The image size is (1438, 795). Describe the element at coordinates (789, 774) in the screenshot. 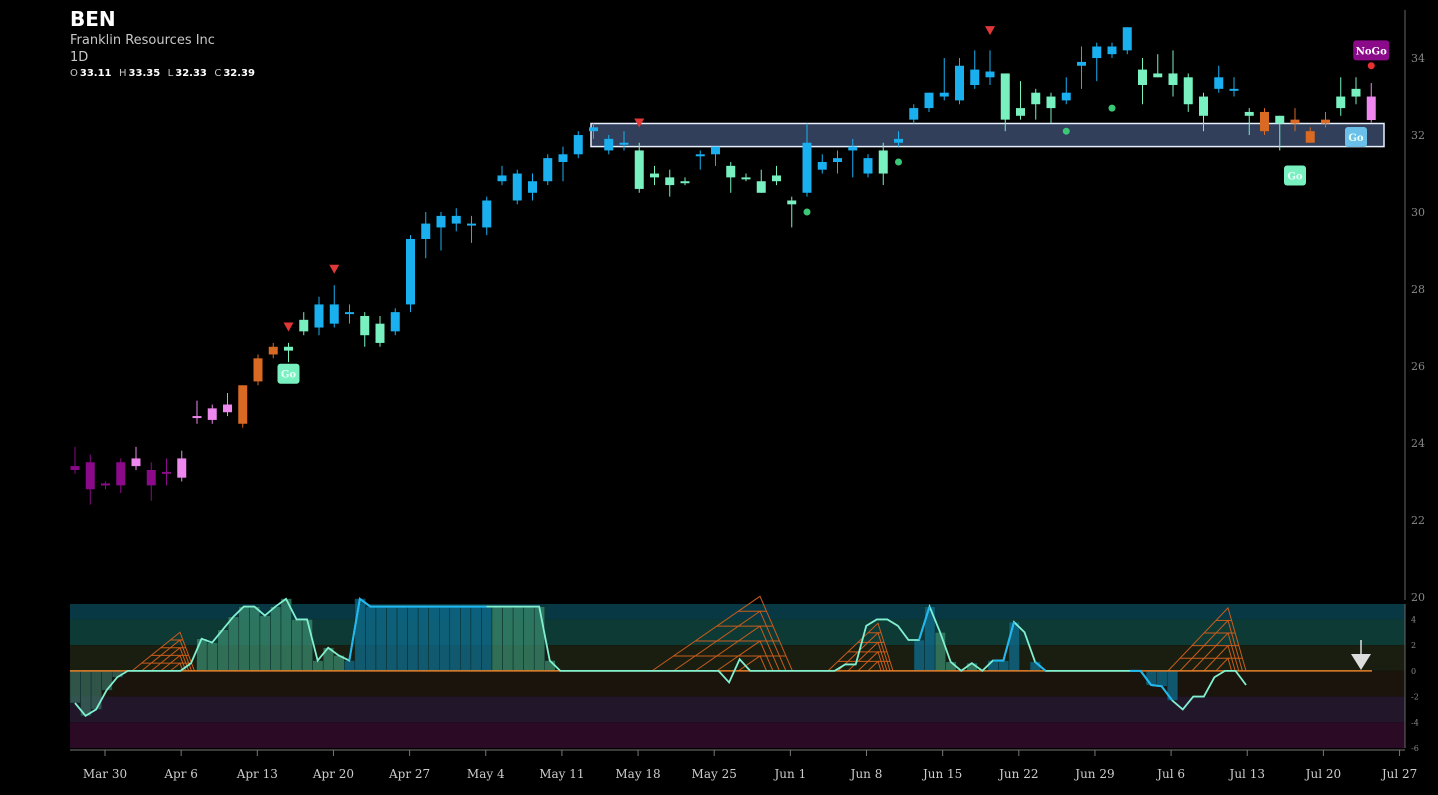

I see `date-tick-label: Jun 1` at that location.